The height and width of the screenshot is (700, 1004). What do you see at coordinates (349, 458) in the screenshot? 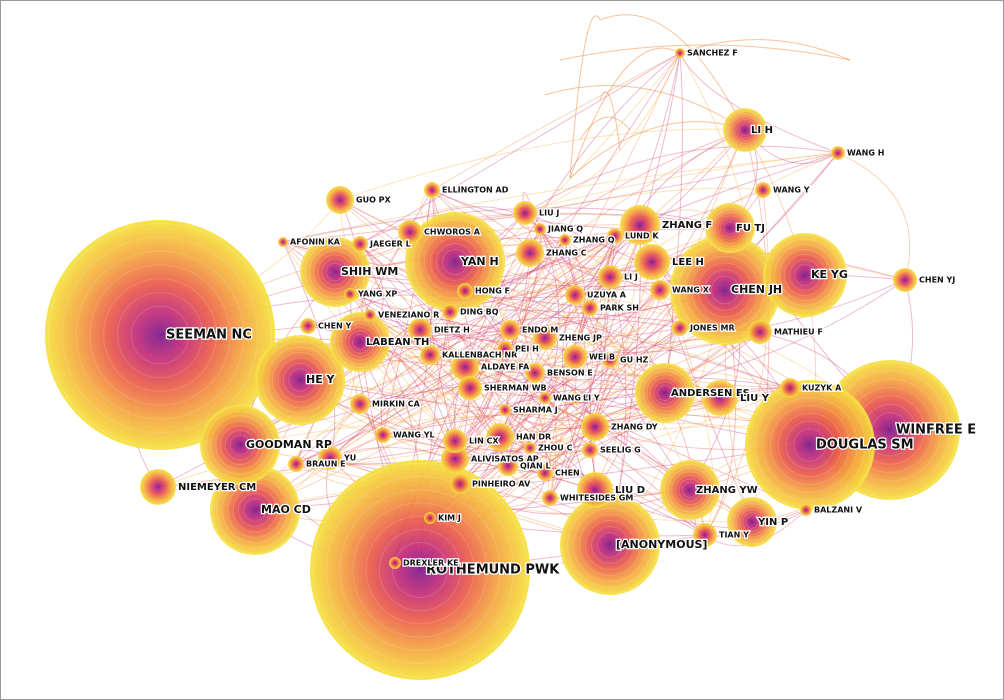
I see `node-label: YU` at bounding box center [349, 458].